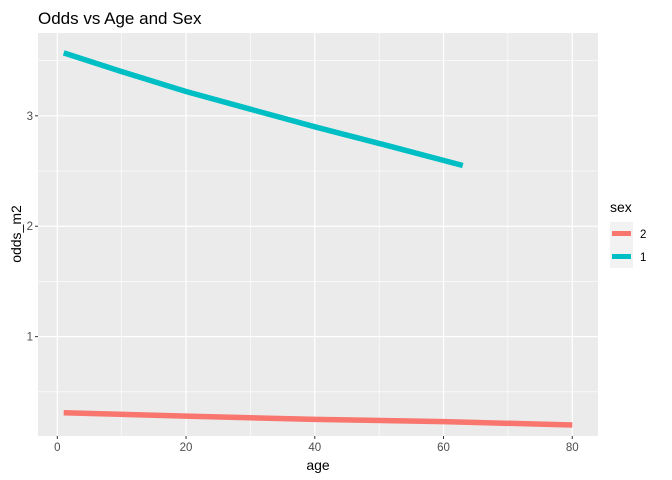 This screenshot has width=672, height=480. What do you see at coordinates (120, 18) in the screenshot?
I see `chart-title: Odds vs Age and Sex` at bounding box center [120, 18].